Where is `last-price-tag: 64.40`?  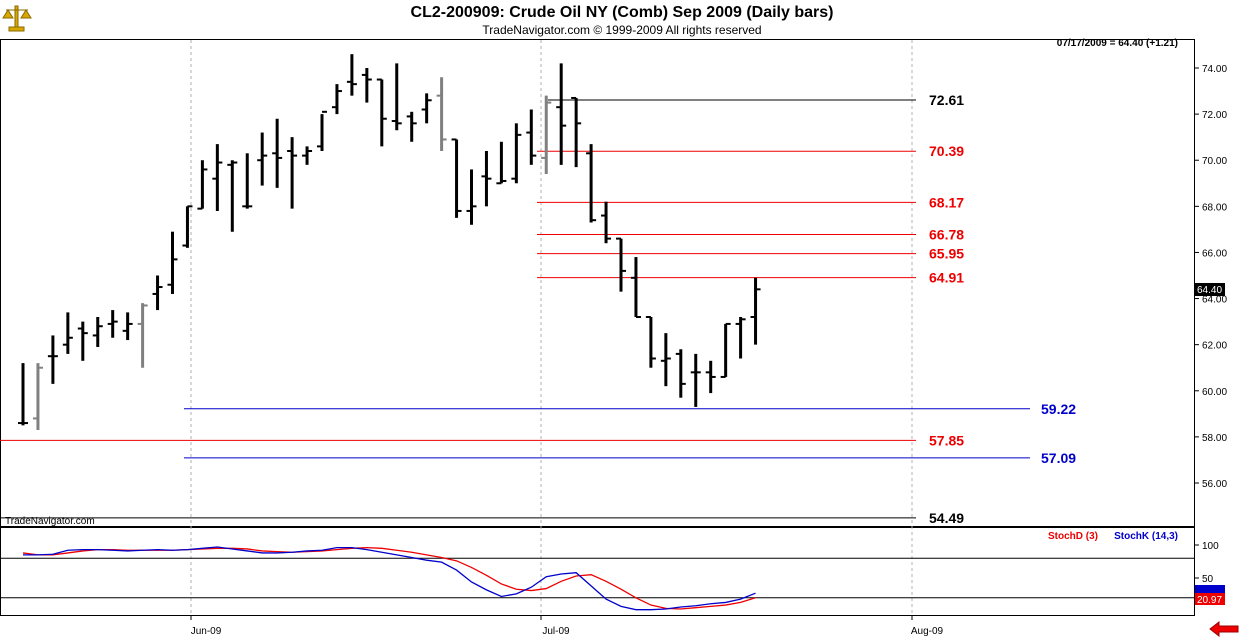 last-price-tag: 64.40 is located at coordinates (1210, 289).